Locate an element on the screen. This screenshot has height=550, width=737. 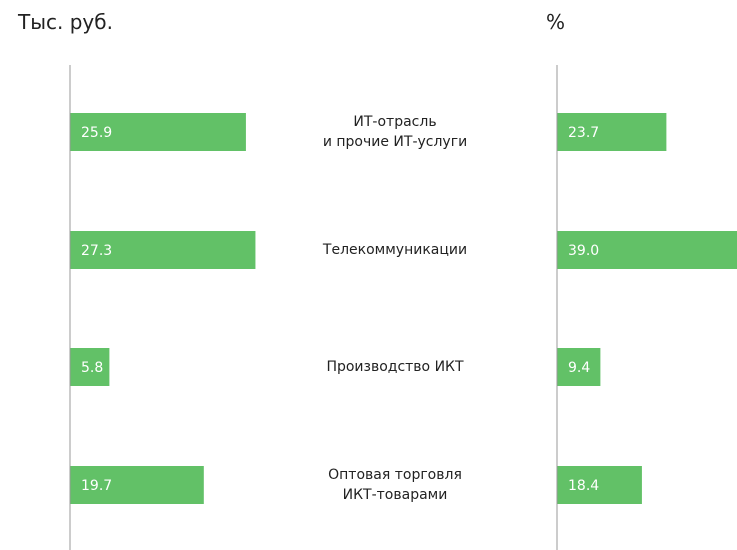
data-label: 19.7 is located at coordinates (96, 486).